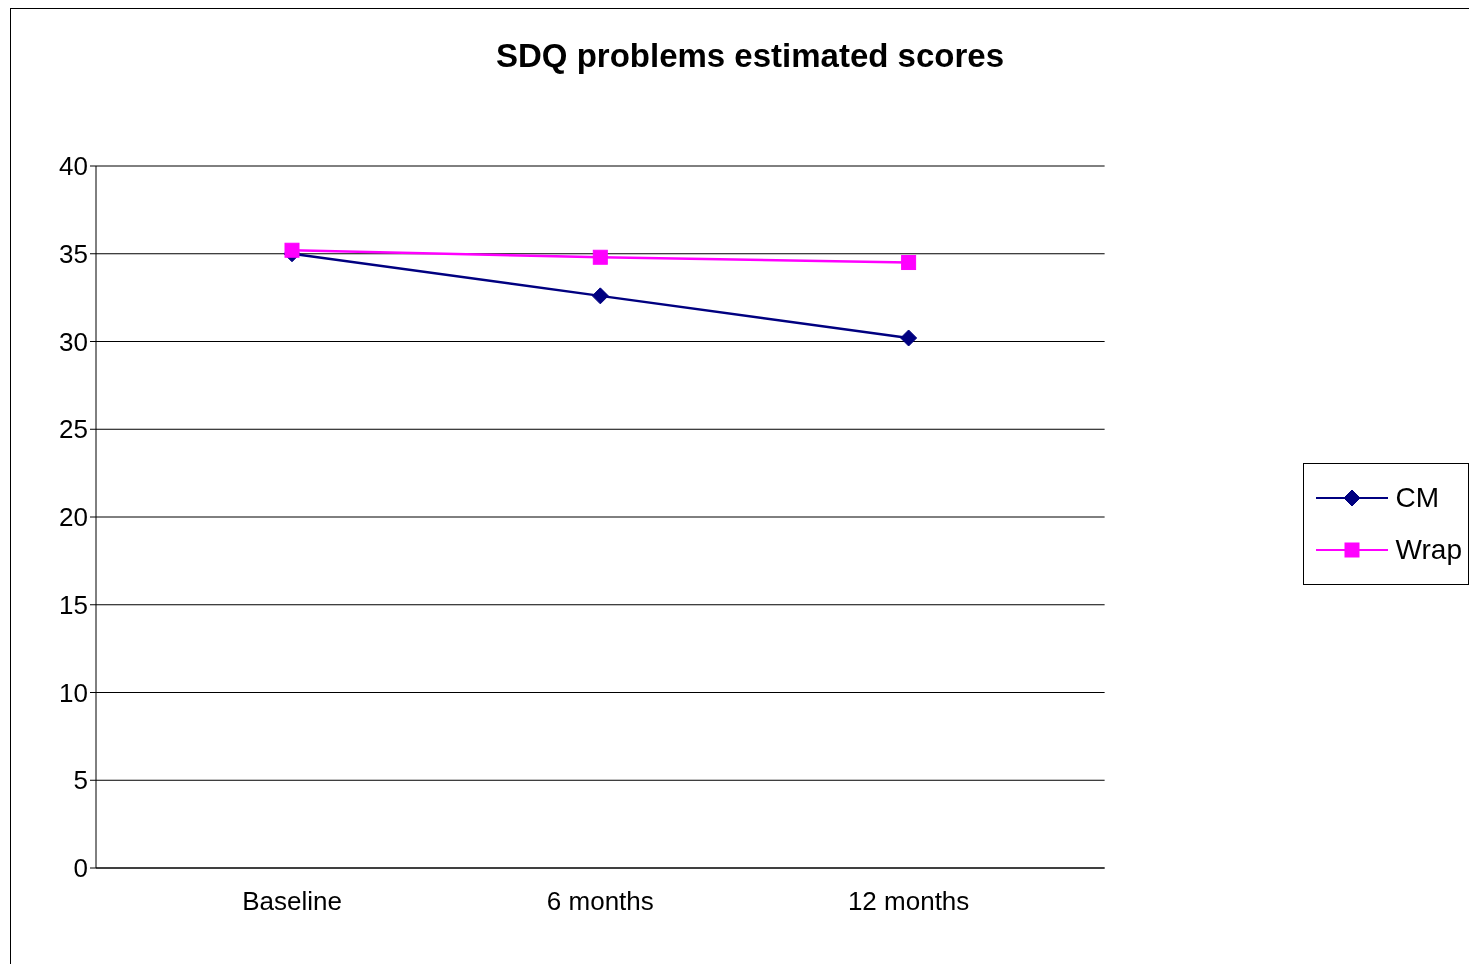 The image size is (1469, 967). What do you see at coordinates (908, 901) in the screenshot?
I see `x-tick-label: 12 months` at bounding box center [908, 901].